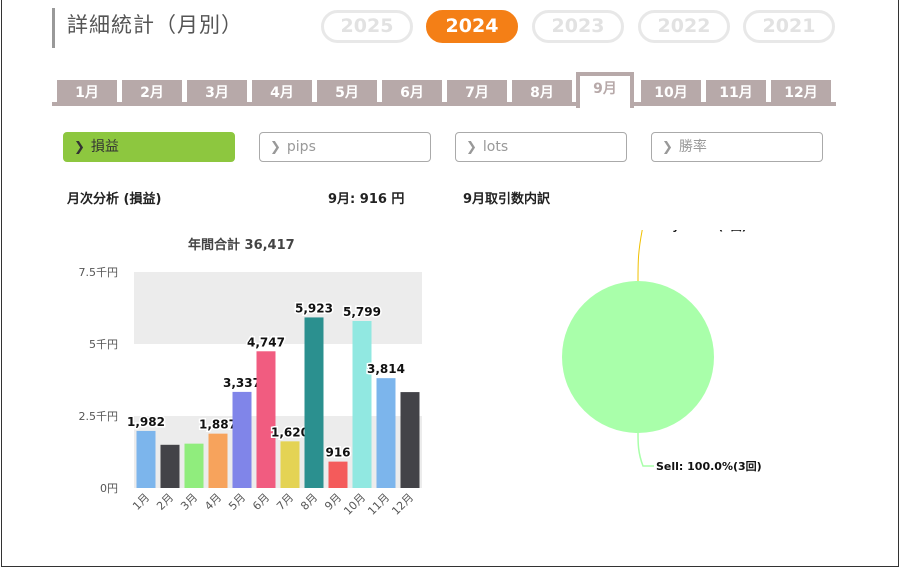  Describe the element at coordinates (684, 26) in the screenshot. I see `year-button-2022: 2022` at that location.